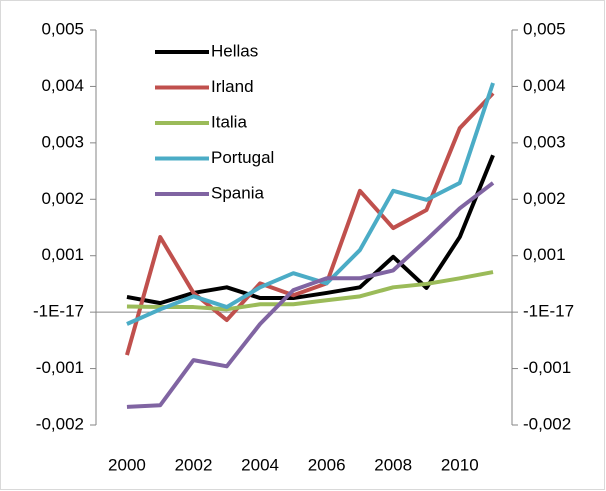 This screenshot has height=491, width=606. What do you see at coordinates (310, 291) in the screenshot?
I see `series-line` at bounding box center [310, 291].